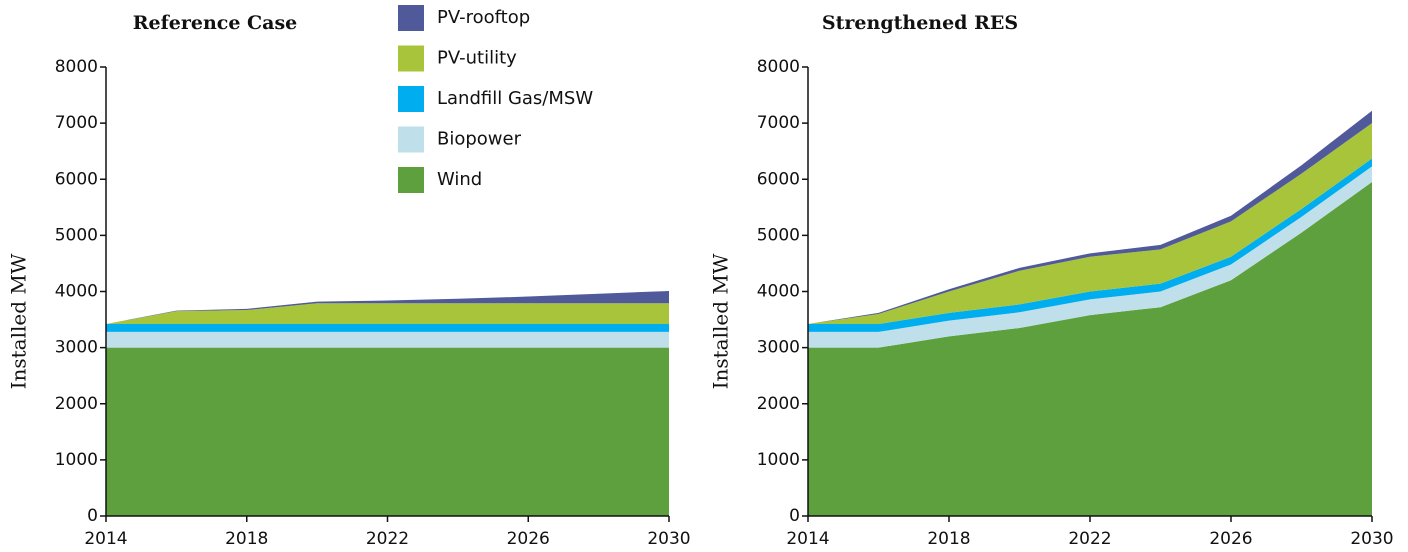  Describe the element at coordinates (459, 179) in the screenshot. I see `legend-label: Wind` at that location.